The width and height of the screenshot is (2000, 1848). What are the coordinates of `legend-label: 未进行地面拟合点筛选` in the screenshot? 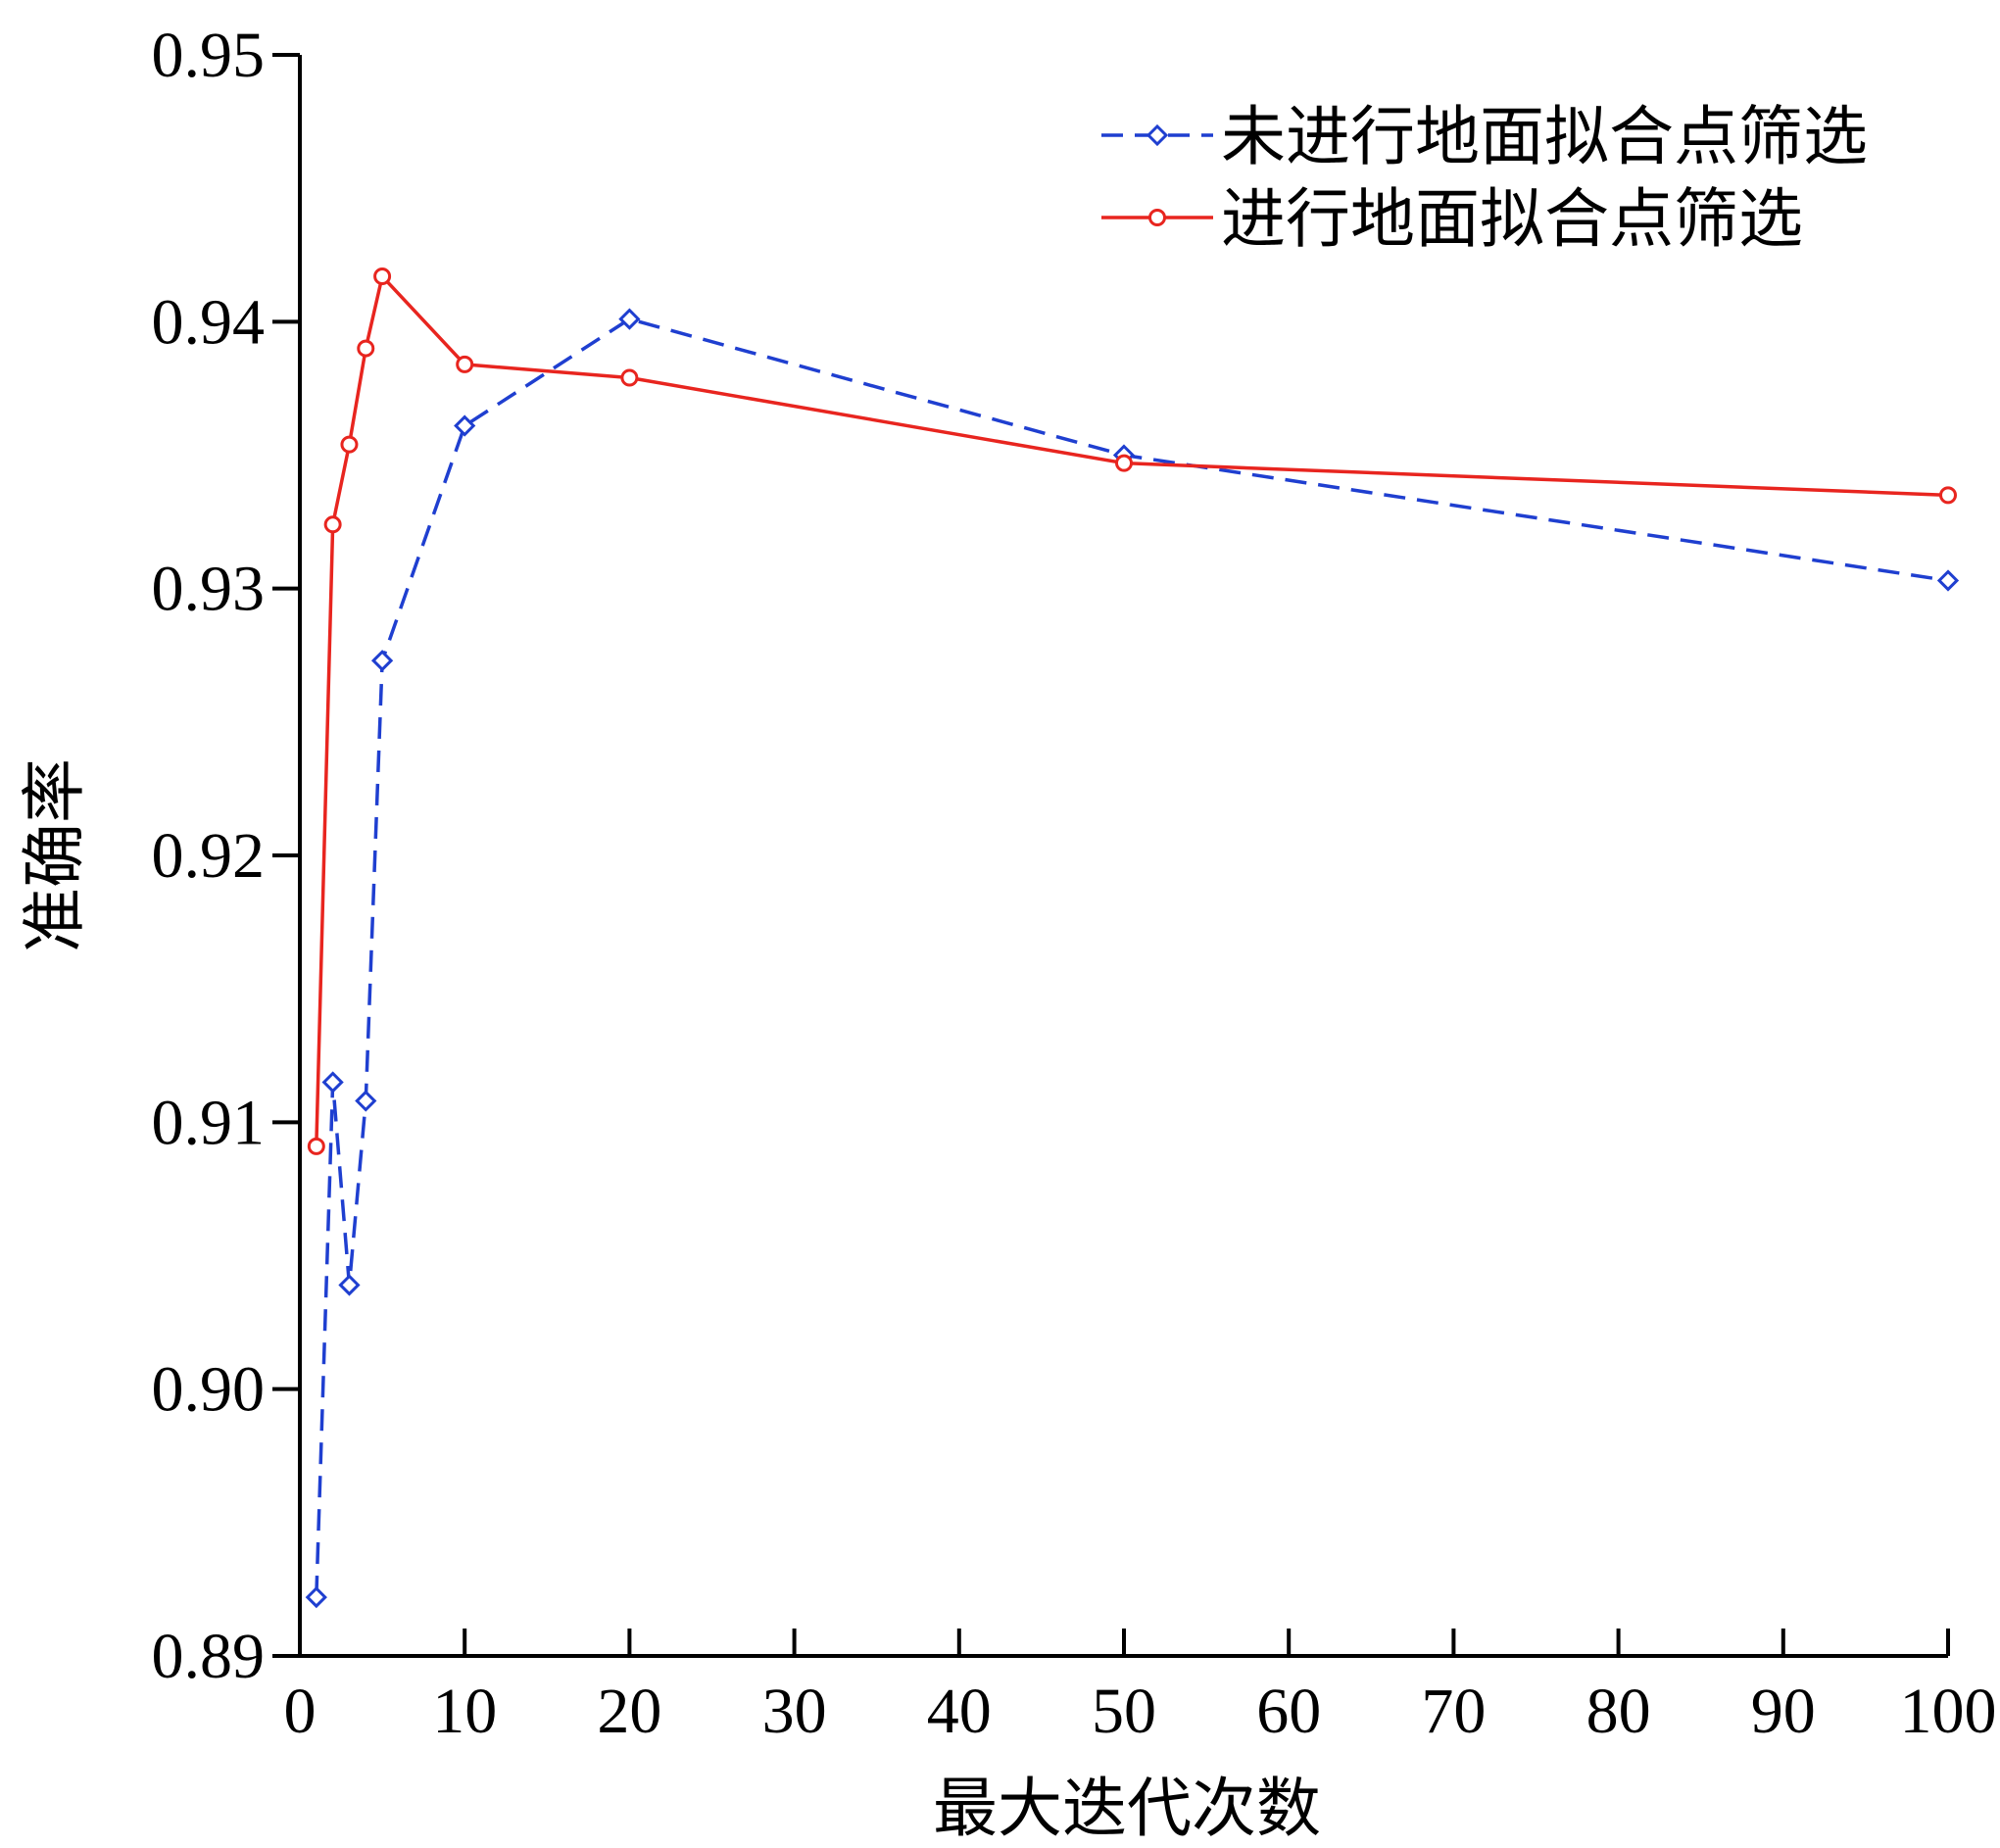 It's located at (1544, 136).